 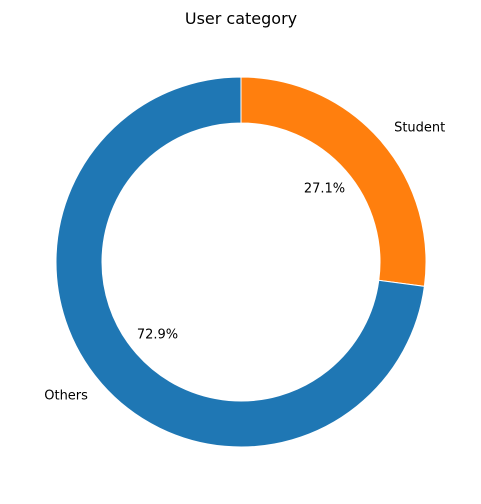 What do you see at coordinates (419, 127) in the screenshot?
I see `slice-label-student: Student` at bounding box center [419, 127].